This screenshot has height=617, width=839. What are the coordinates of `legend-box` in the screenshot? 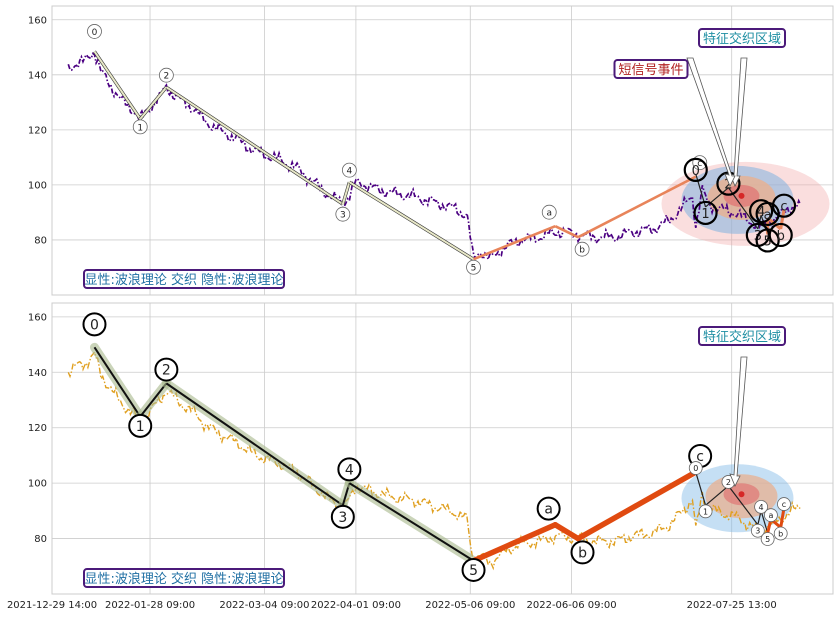 It's located at (184, 578).